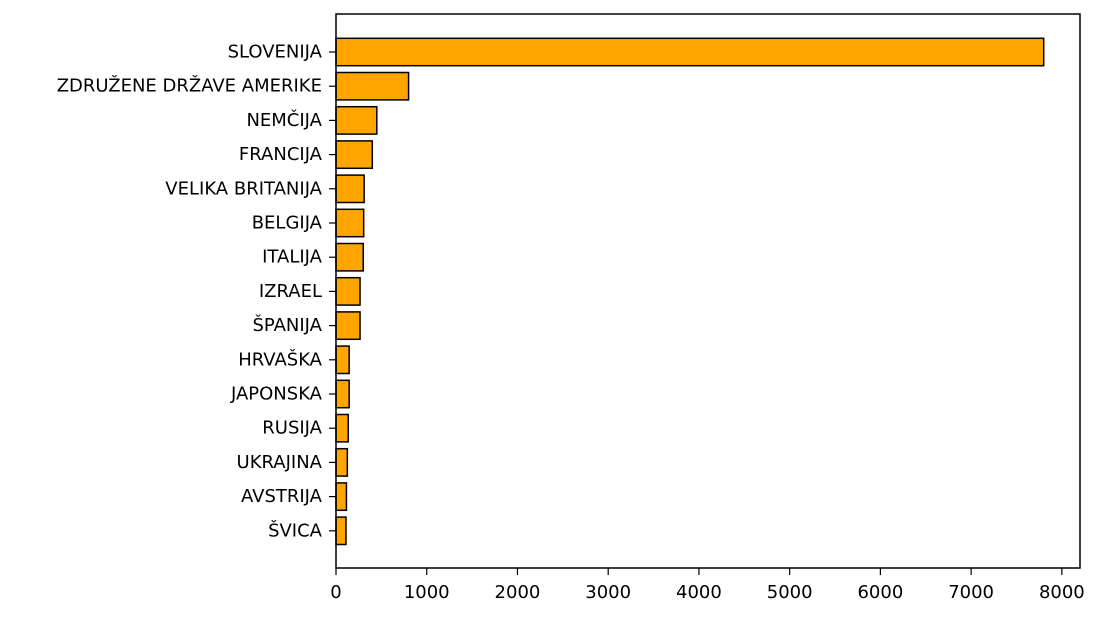 Image resolution: width=1104 pixels, height=618 pixels. Describe the element at coordinates (275, 52) in the screenshot. I see `y-tick-label-slovenija: SLOVENIJA` at that location.